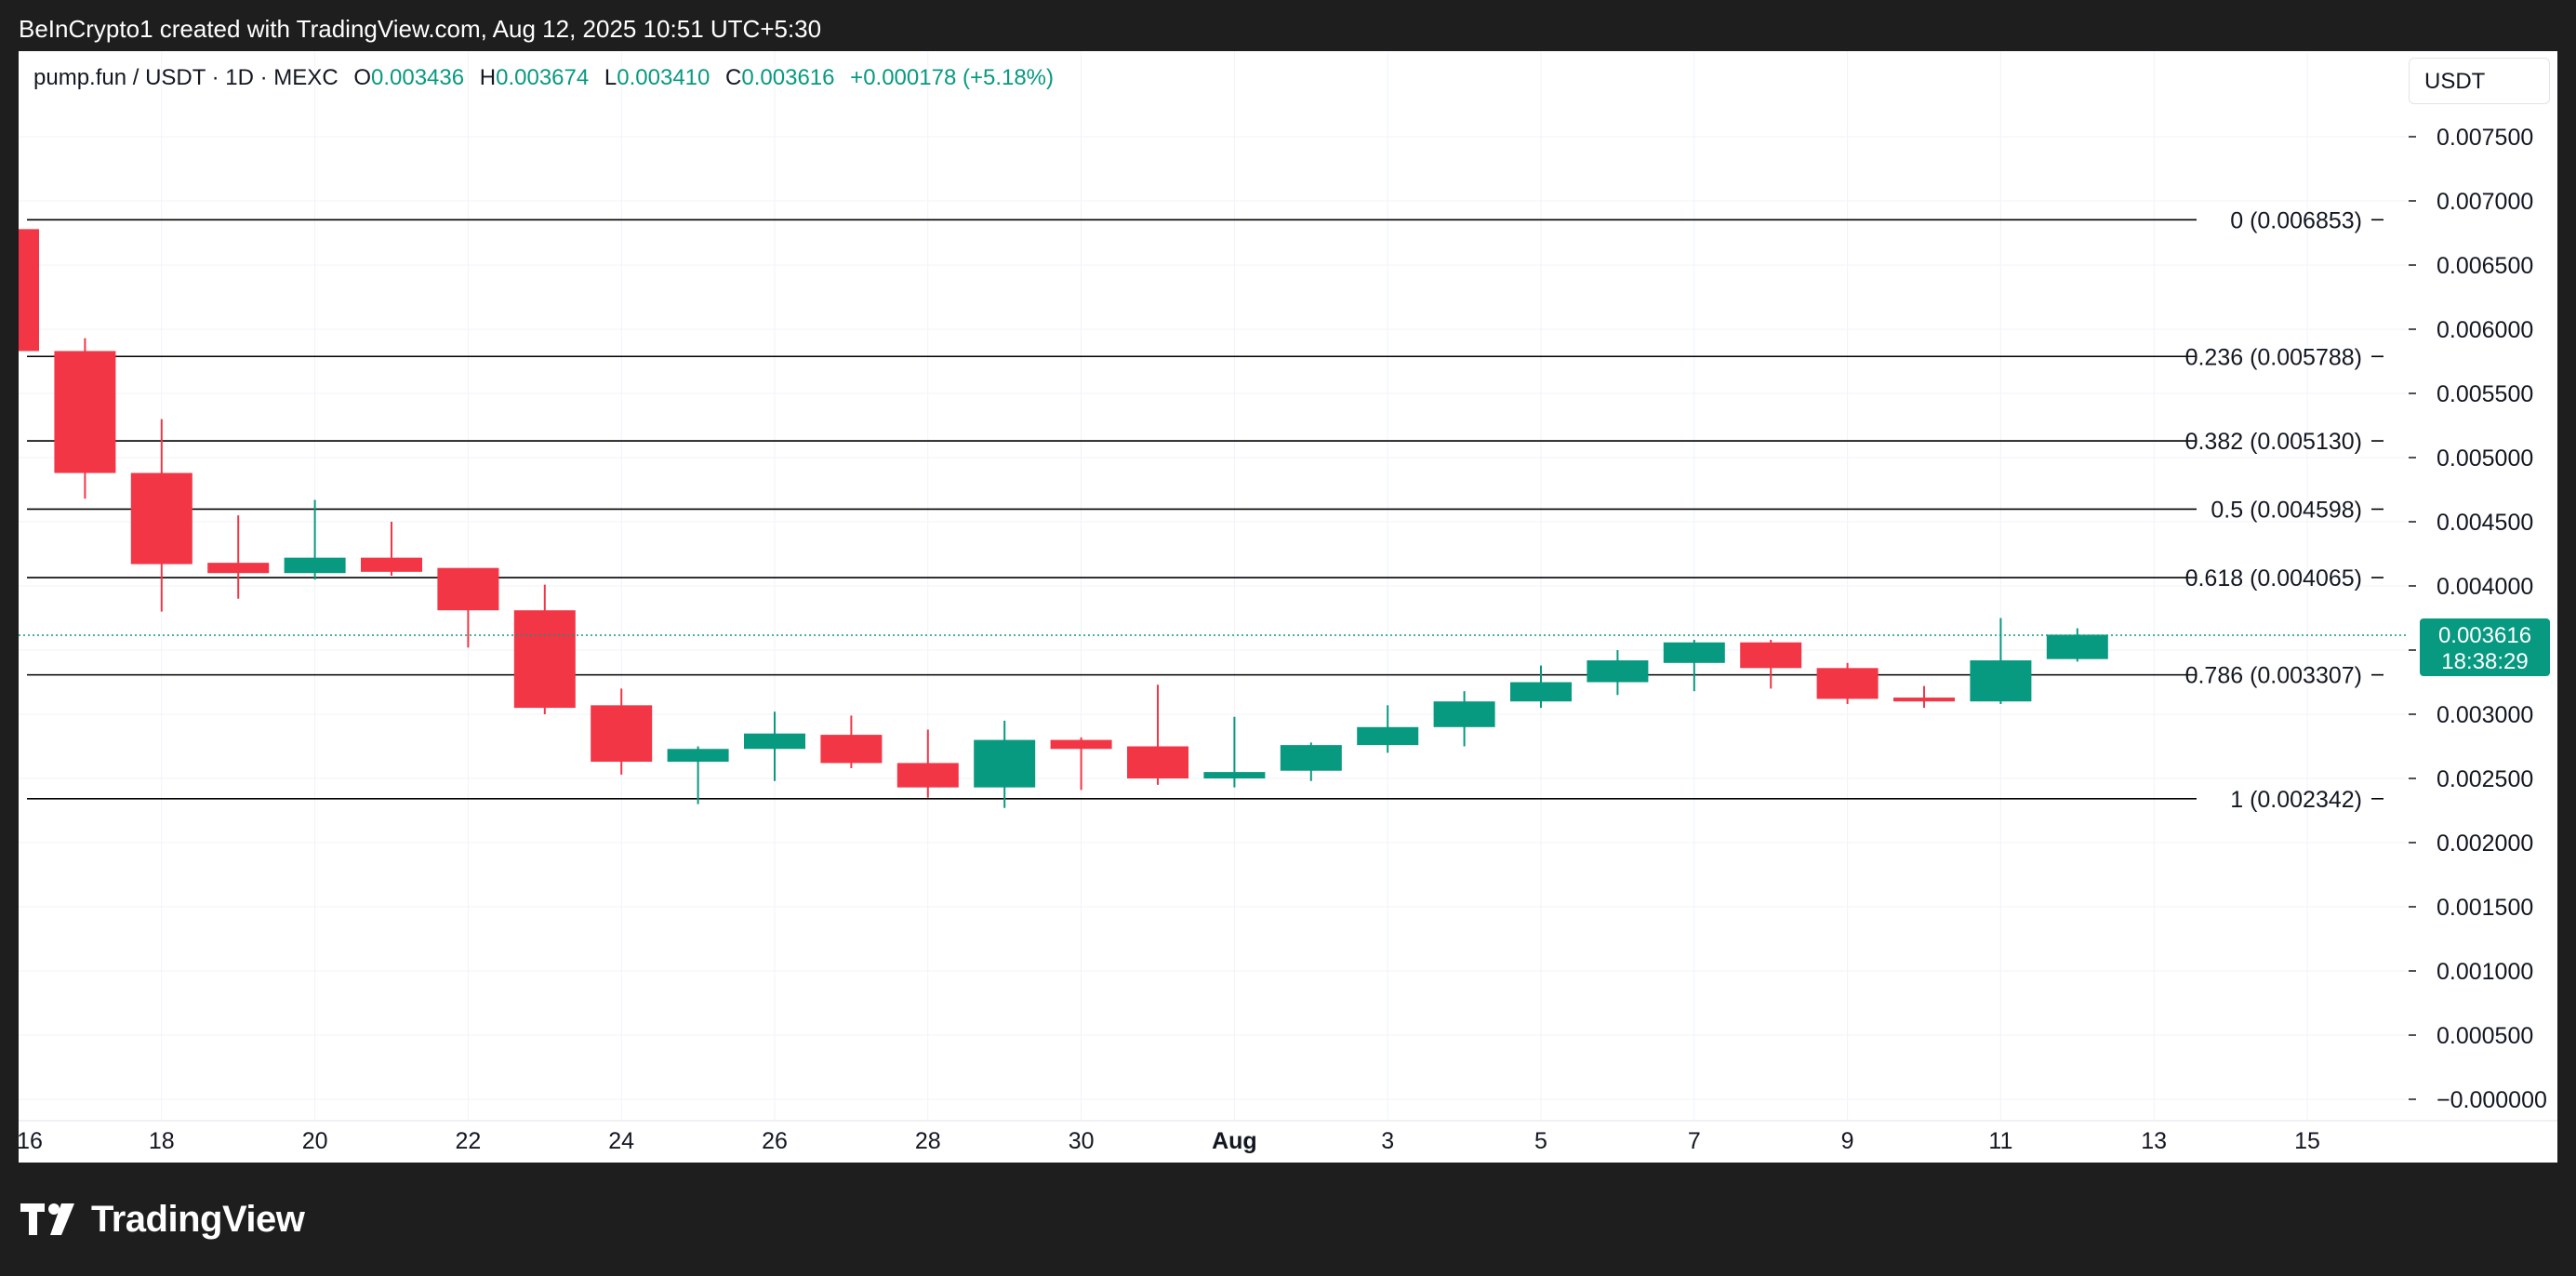 This screenshot has height=1276, width=2576. Describe the element at coordinates (2485, 587) in the screenshot. I see `y-tick-label: 0.004000` at that location.